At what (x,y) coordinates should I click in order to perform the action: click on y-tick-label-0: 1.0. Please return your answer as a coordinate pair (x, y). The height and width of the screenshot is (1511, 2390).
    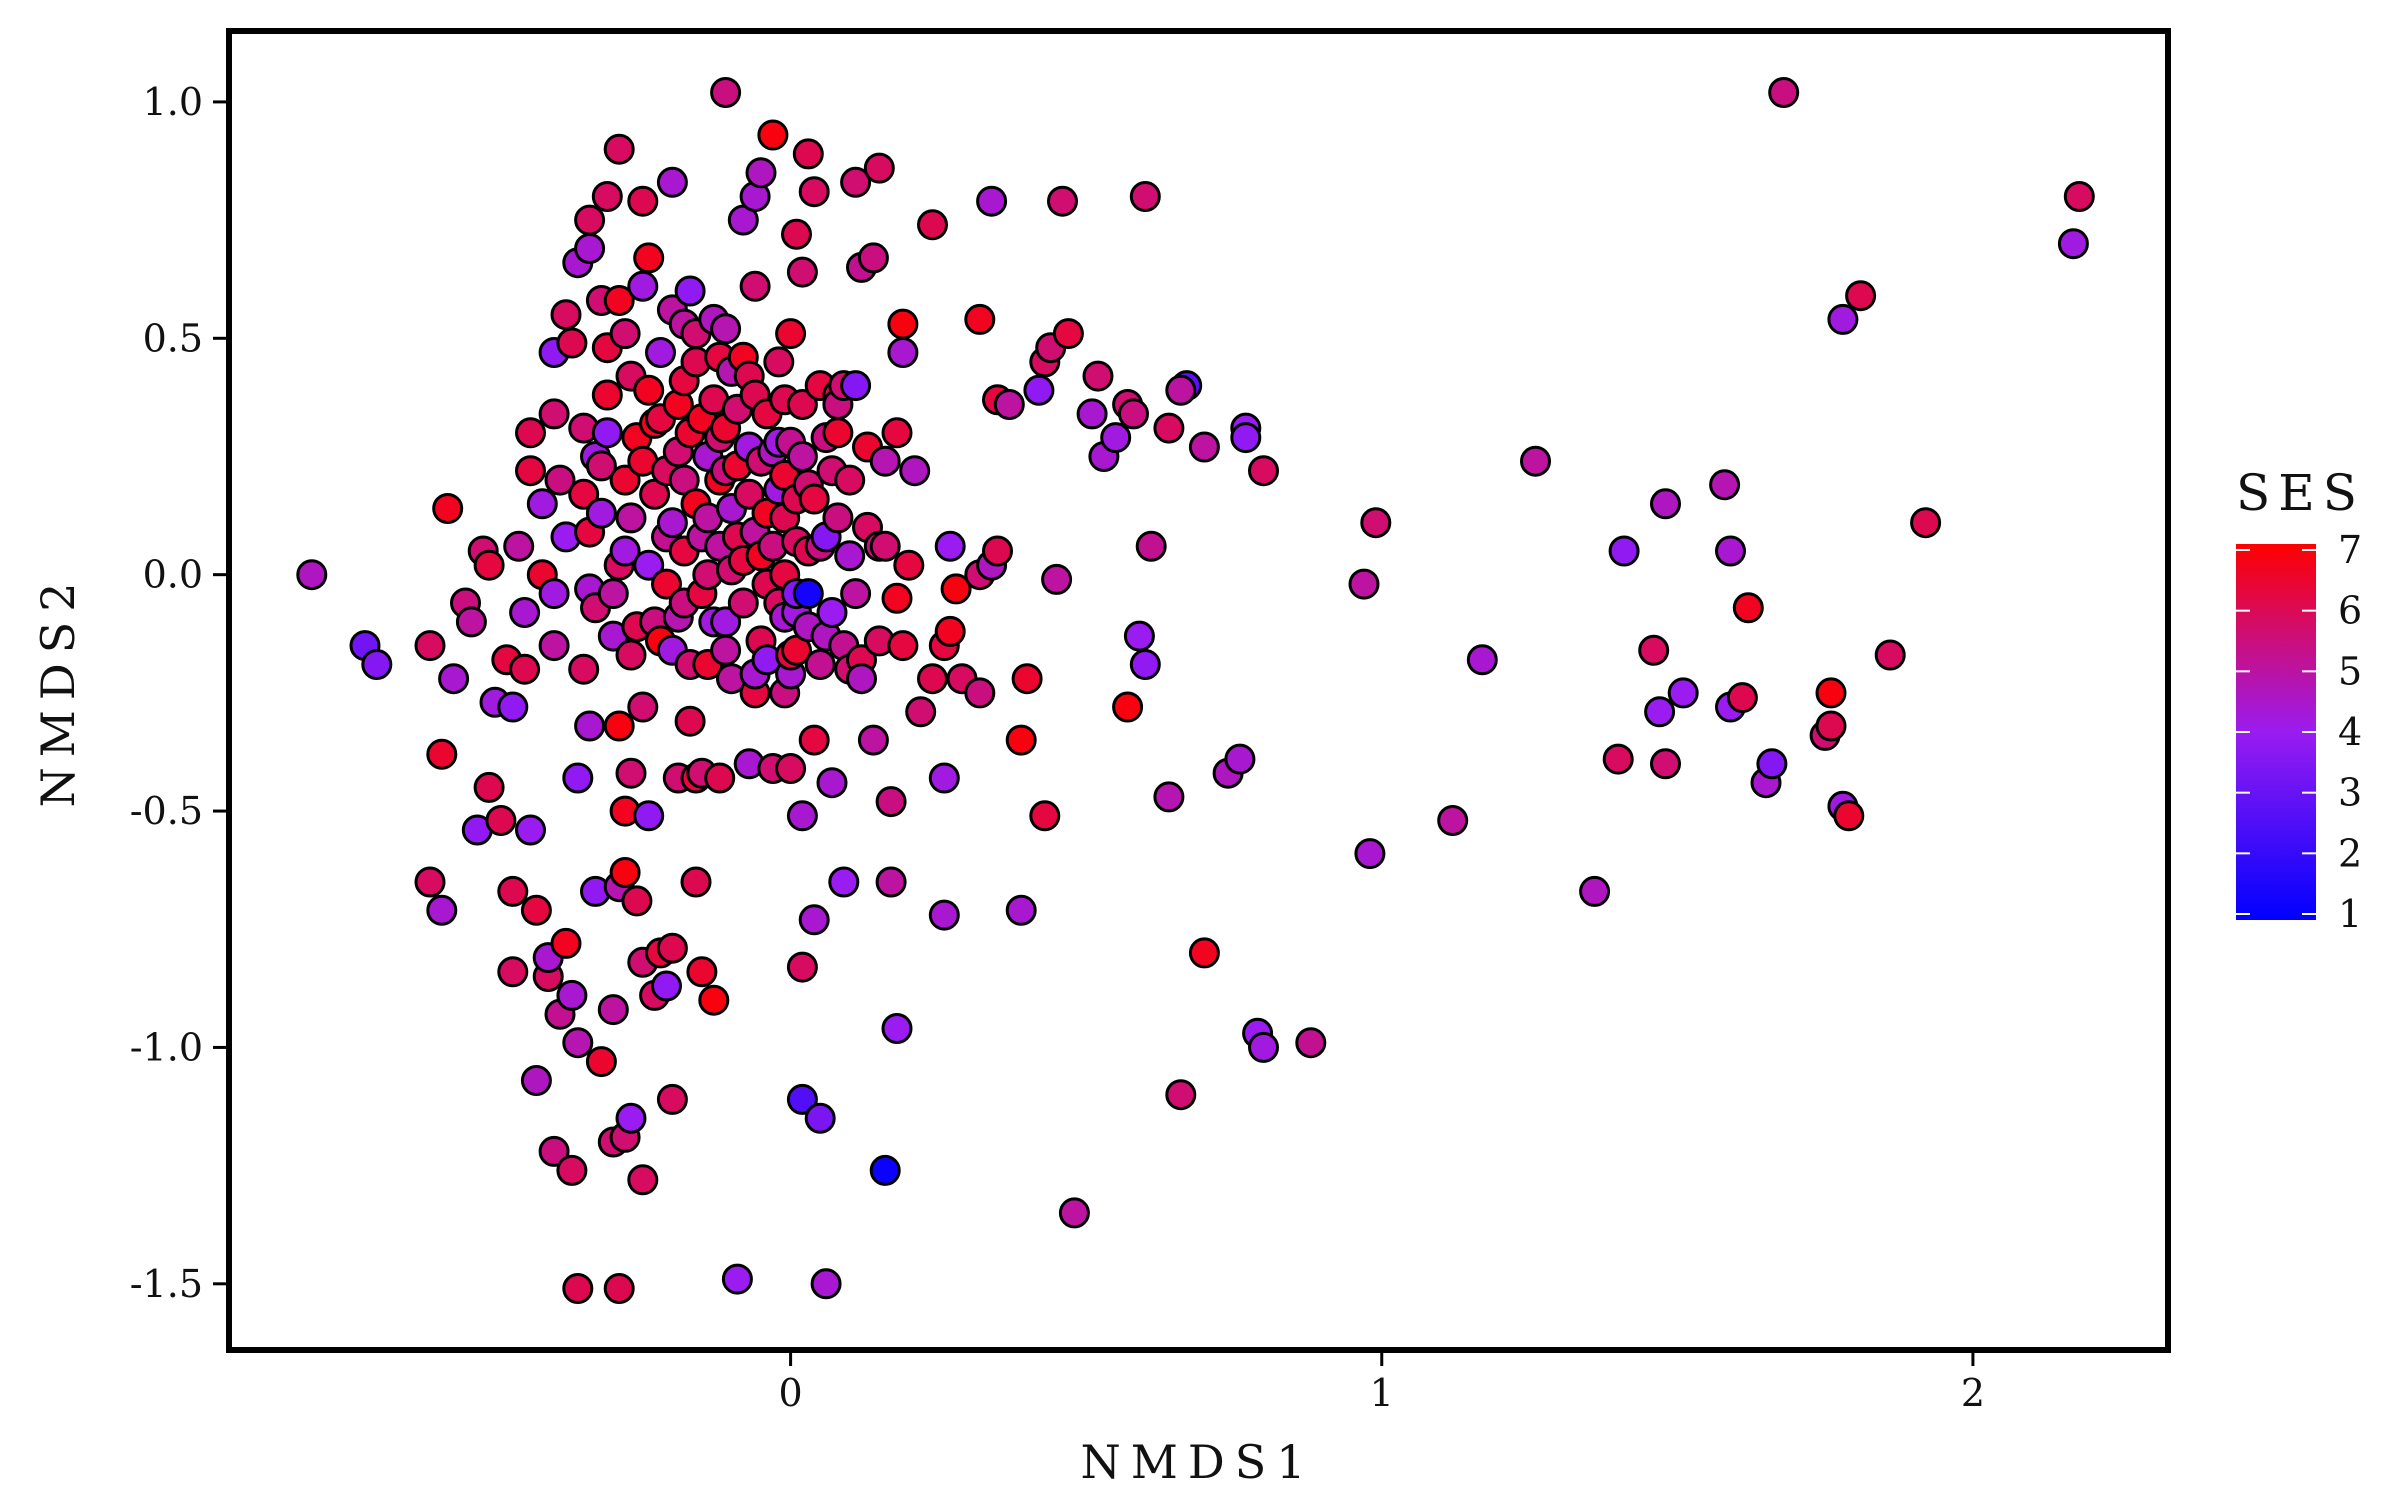
    Looking at the image, I should click on (173, 102).